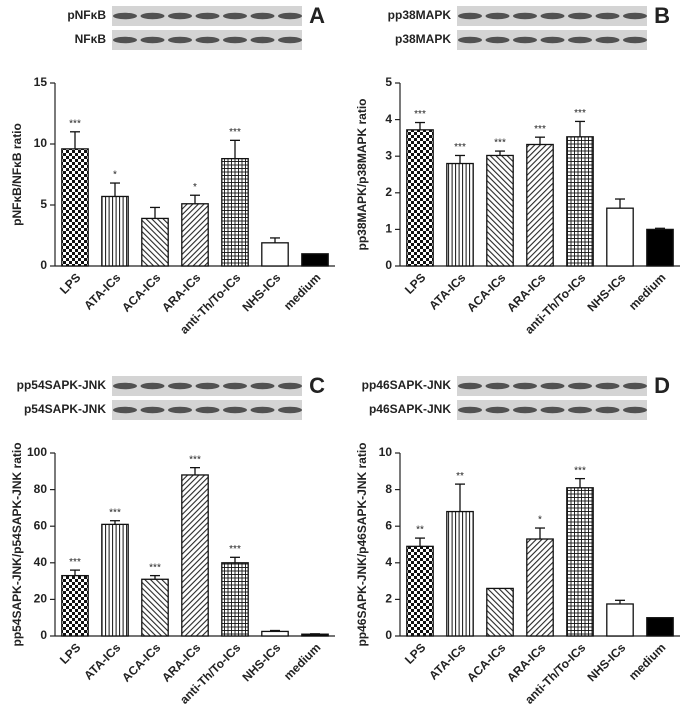  I want to click on blot-label: NFκB, so click(91, 39).